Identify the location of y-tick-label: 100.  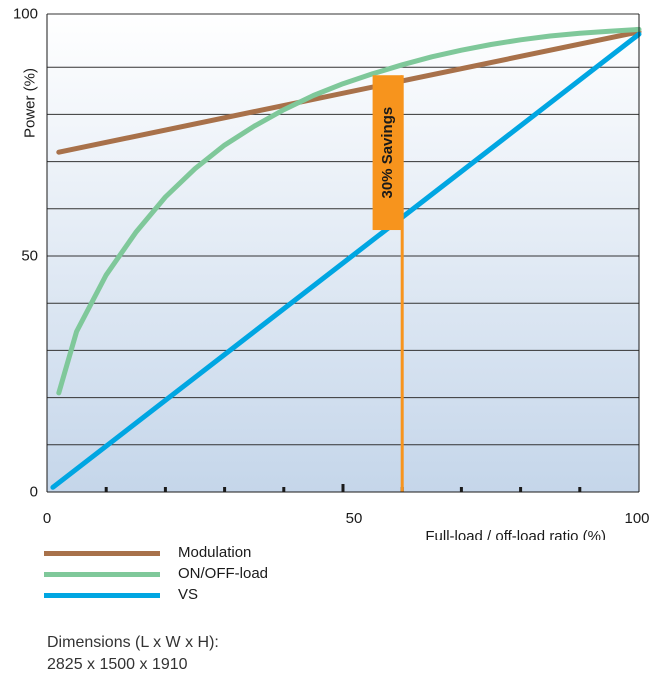
(25, 14).